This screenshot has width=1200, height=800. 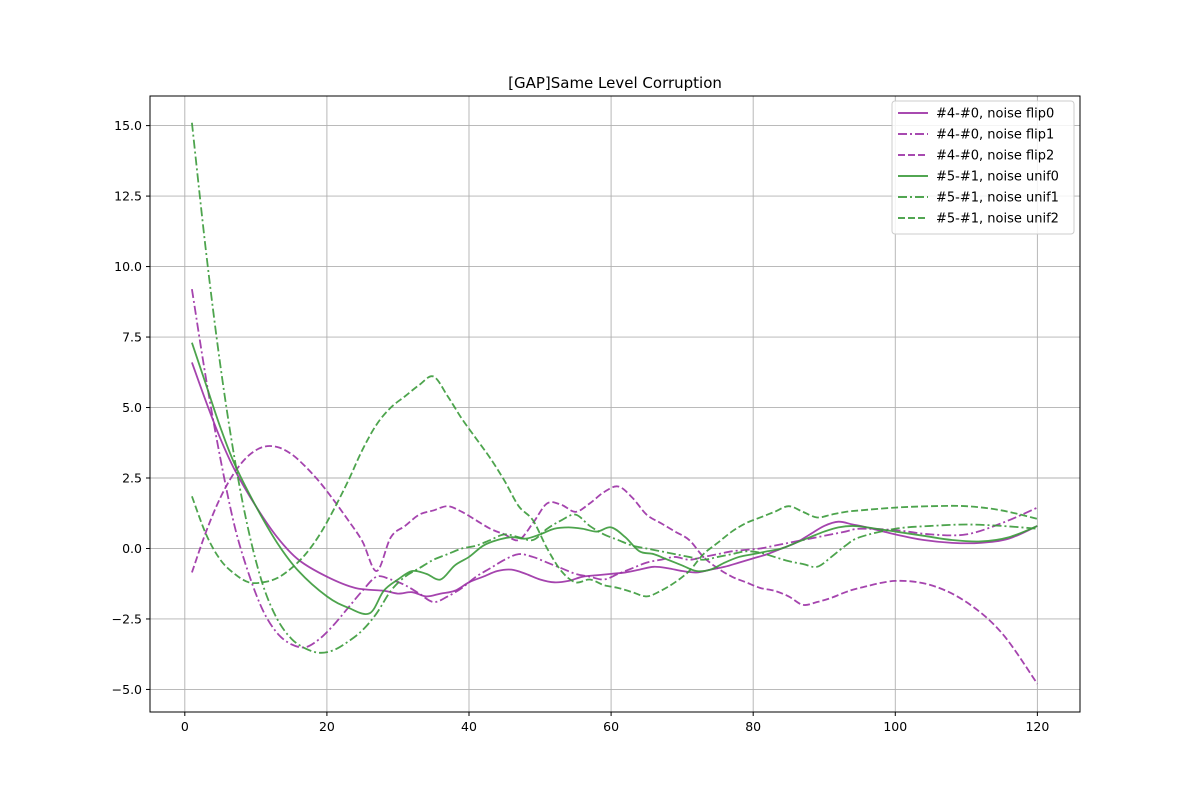 I want to click on x-tick-label: 0, so click(x=185, y=726).